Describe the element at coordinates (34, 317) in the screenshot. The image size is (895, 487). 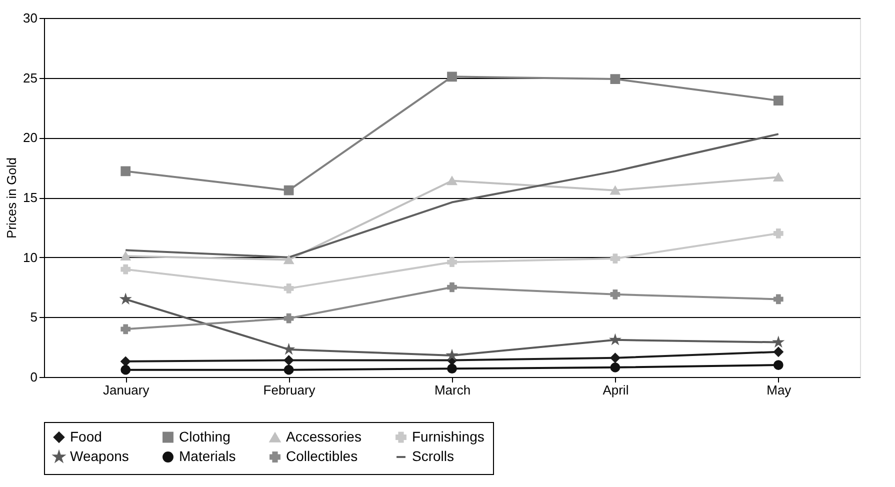
I see `y-tick-label: 5` at that location.